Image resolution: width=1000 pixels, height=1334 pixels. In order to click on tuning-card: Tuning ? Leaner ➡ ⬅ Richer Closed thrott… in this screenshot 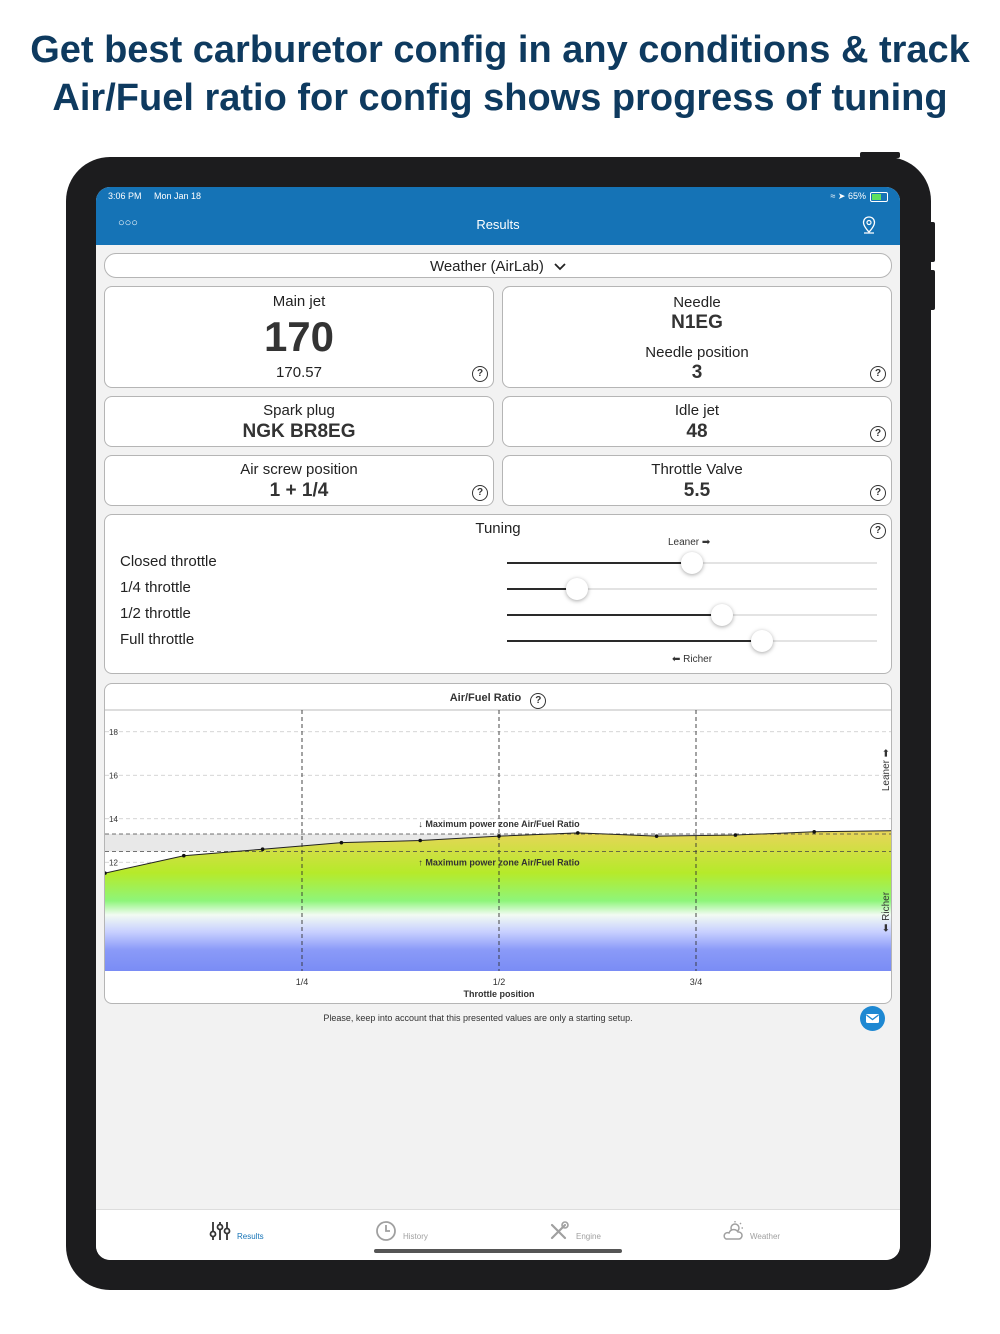, I will do `click(498, 594)`.